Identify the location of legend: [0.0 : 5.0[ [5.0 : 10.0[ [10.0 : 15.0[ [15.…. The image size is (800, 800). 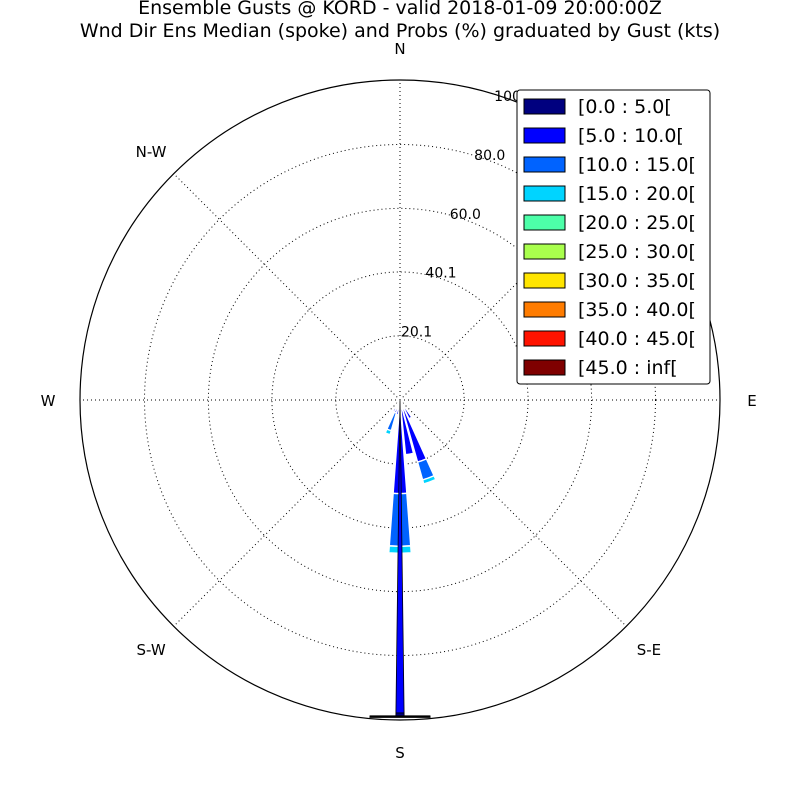
(613, 237).